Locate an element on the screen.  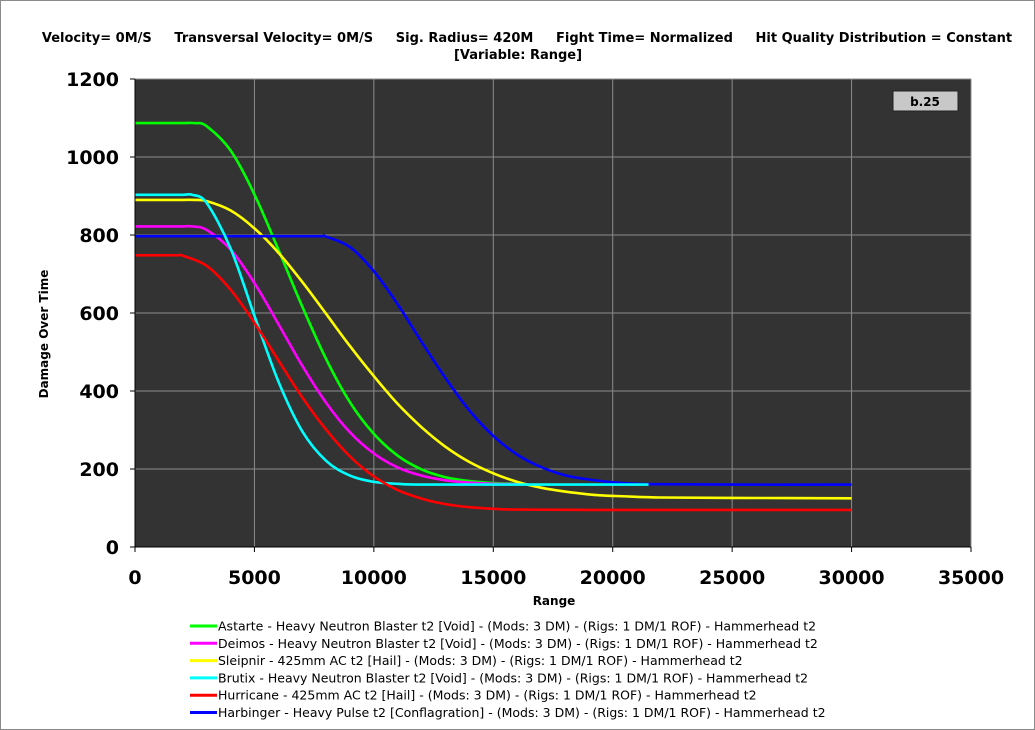
y-tick-label: 600 is located at coordinates (99, 314).